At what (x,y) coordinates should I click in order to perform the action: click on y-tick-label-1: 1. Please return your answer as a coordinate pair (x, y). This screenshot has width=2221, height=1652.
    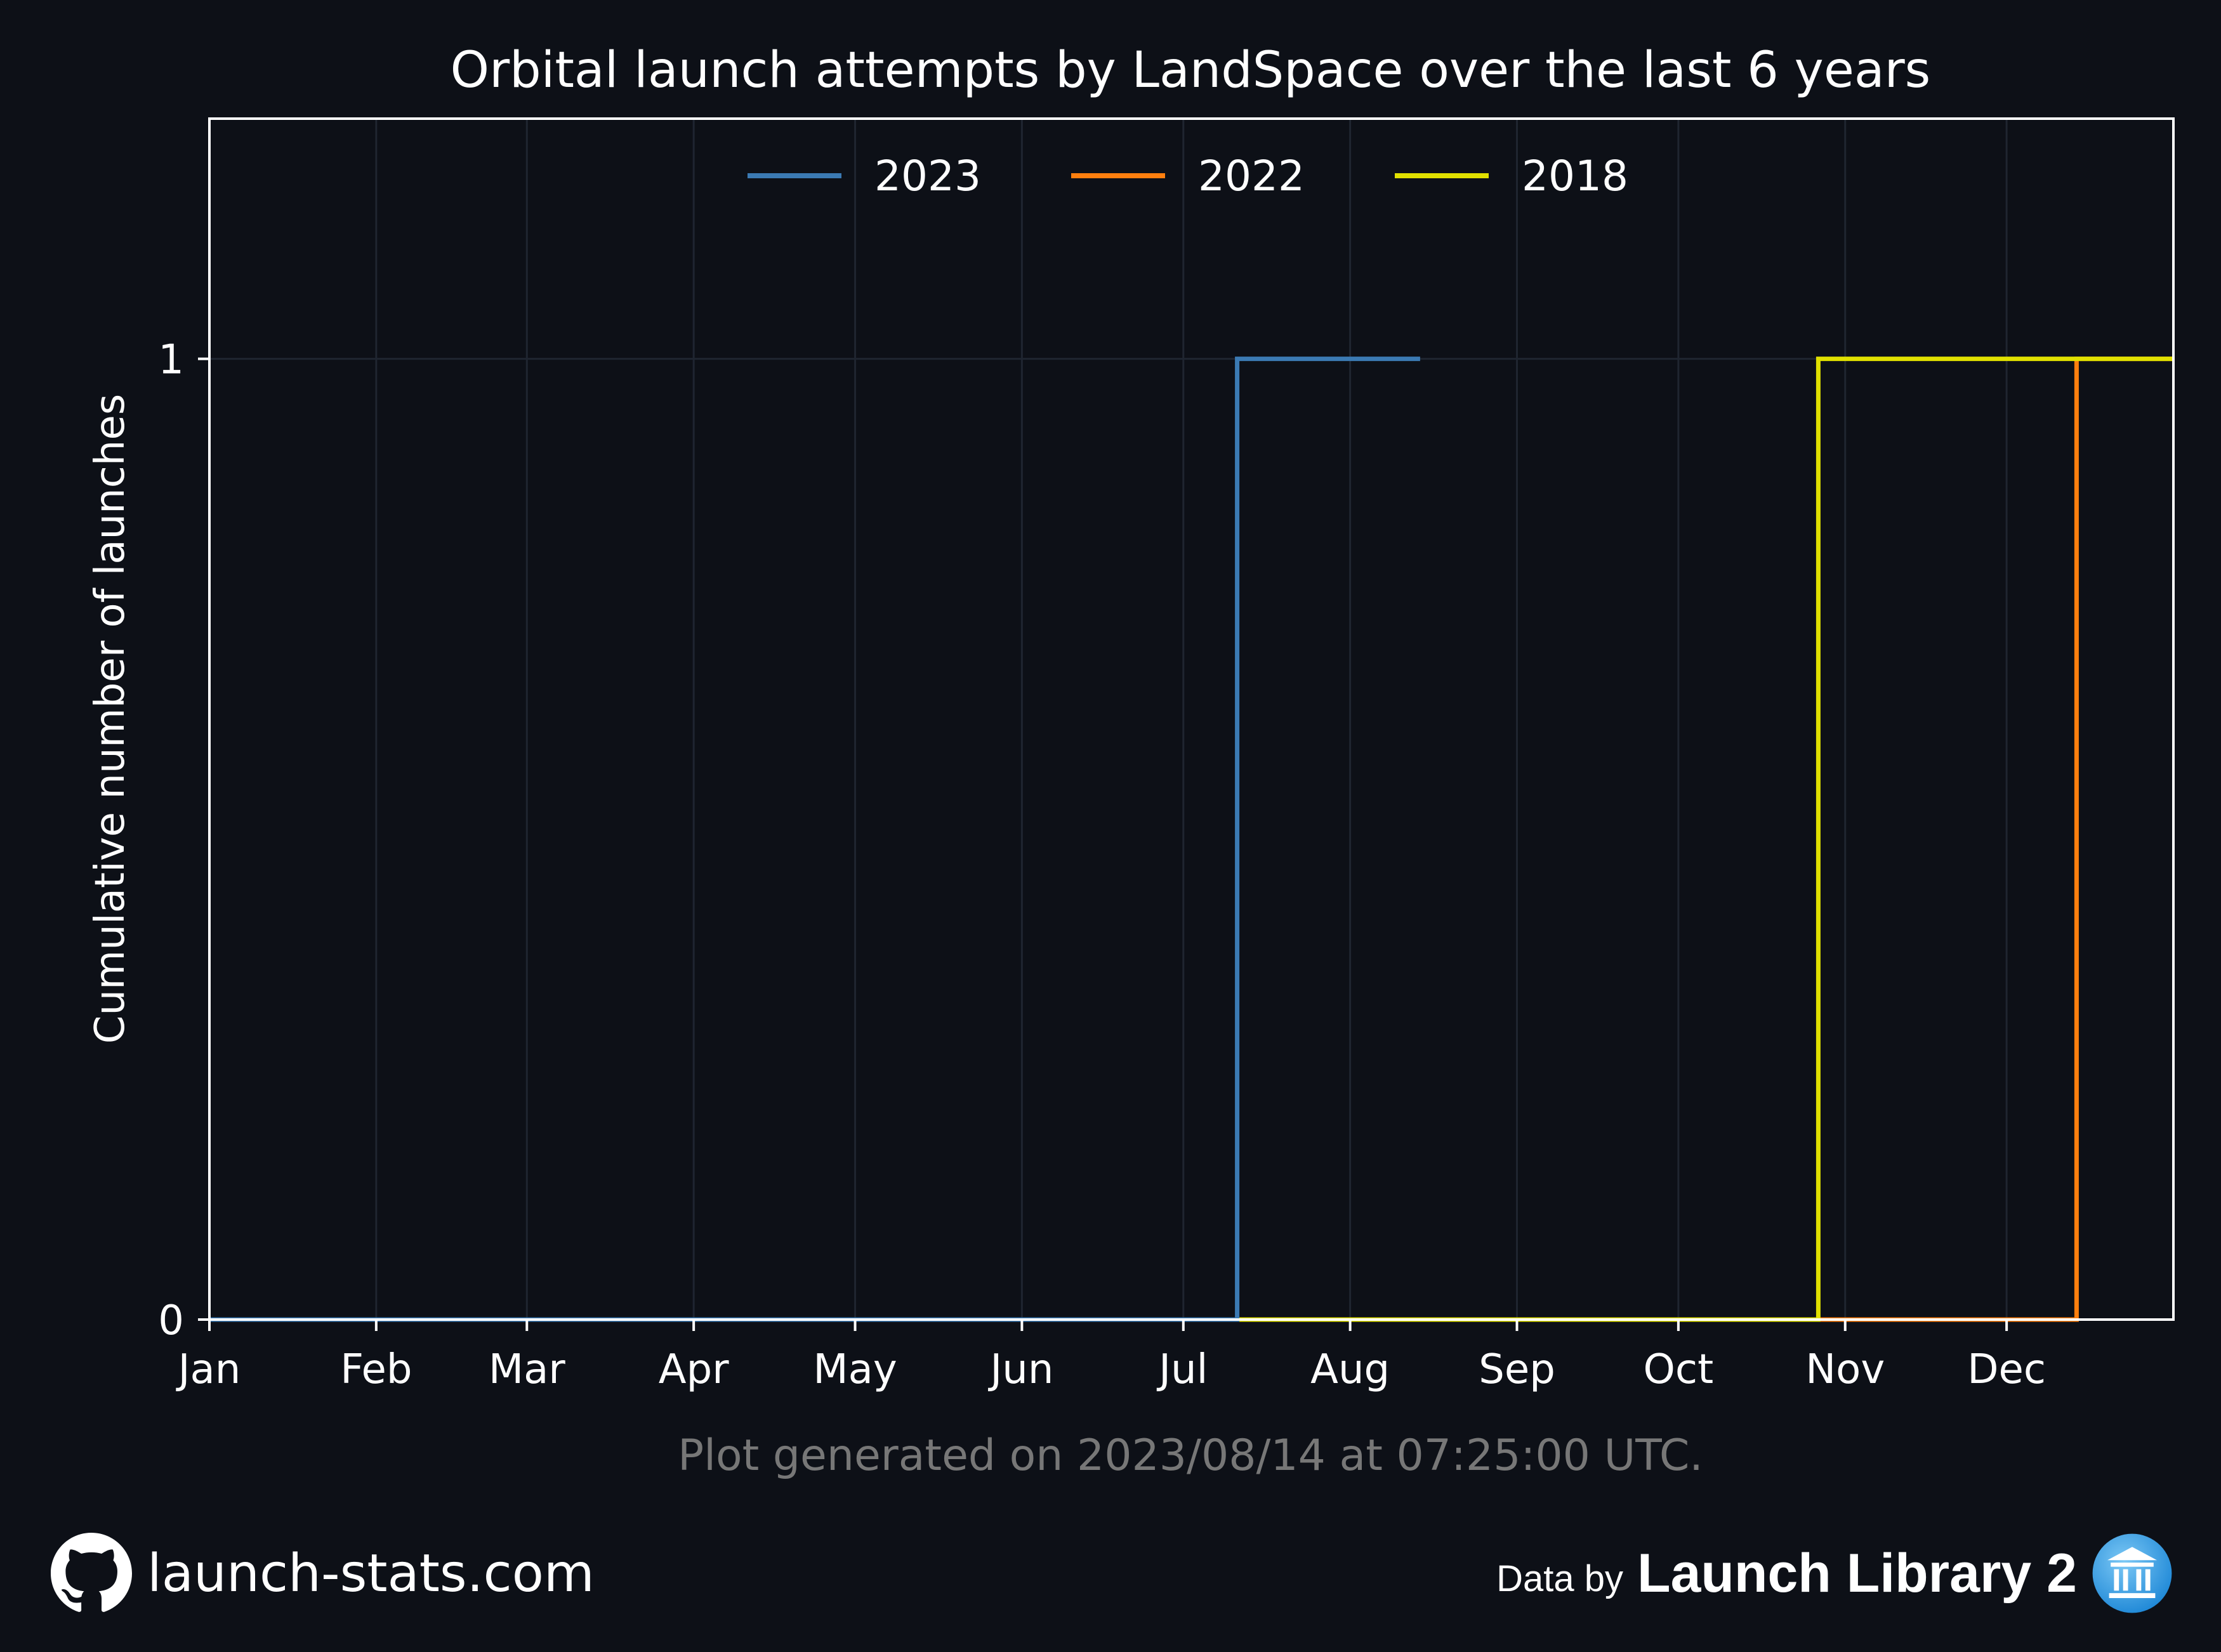
    Looking at the image, I should click on (171, 360).